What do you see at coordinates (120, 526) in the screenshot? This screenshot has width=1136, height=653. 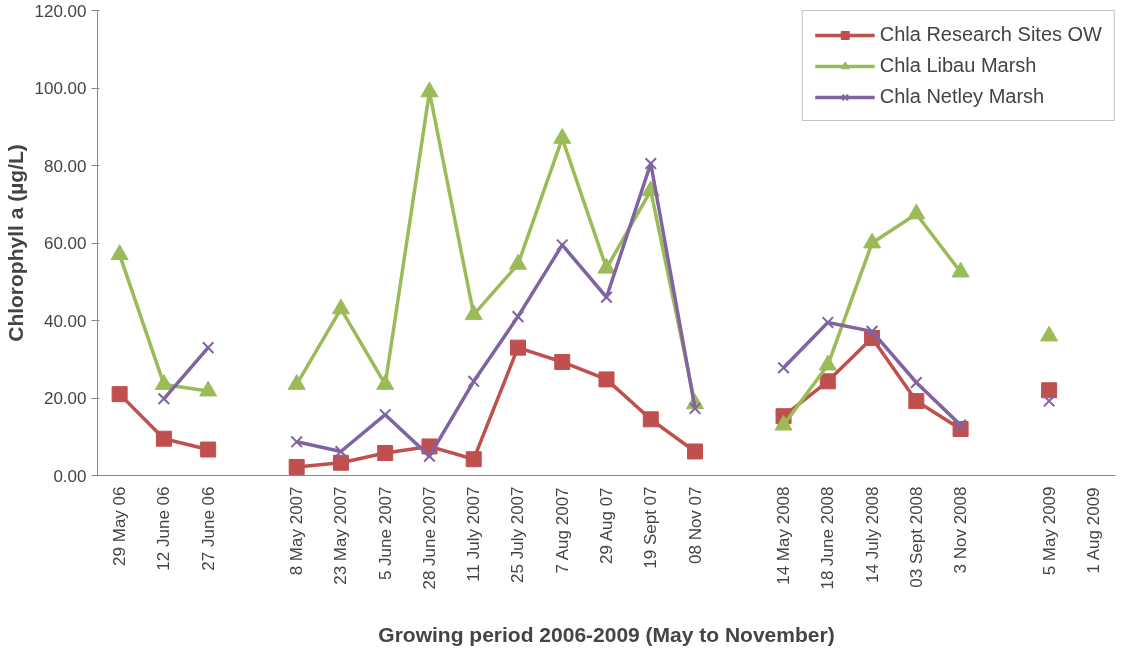 I see `x-tick-label: 29 May 06` at bounding box center [120, 526].